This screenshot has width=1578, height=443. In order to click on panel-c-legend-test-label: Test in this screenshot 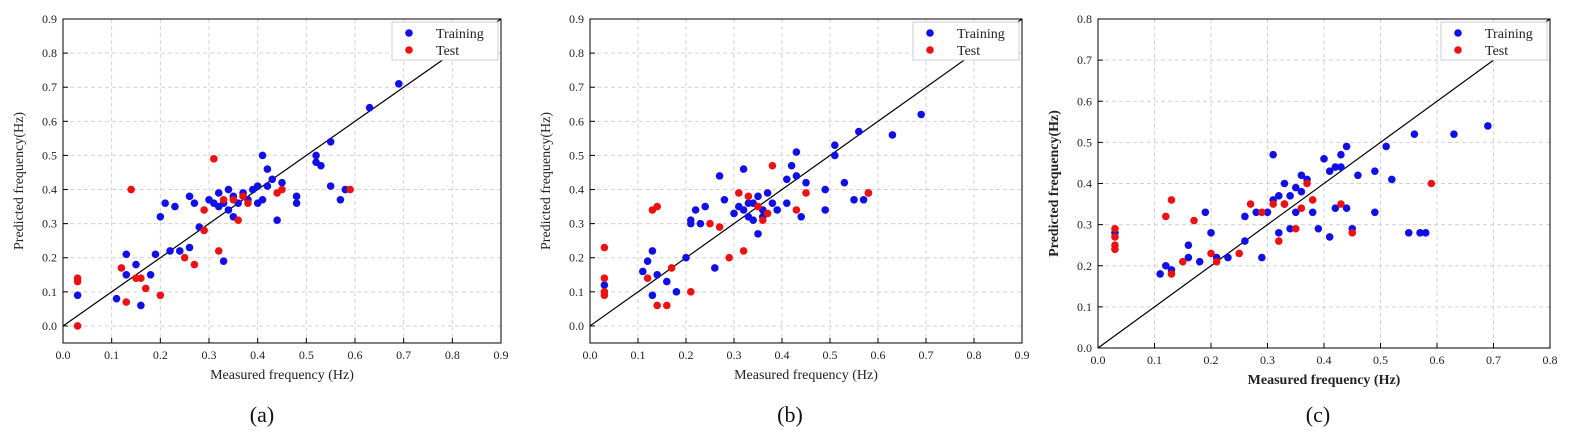, I will do `click(1496, 51)`.